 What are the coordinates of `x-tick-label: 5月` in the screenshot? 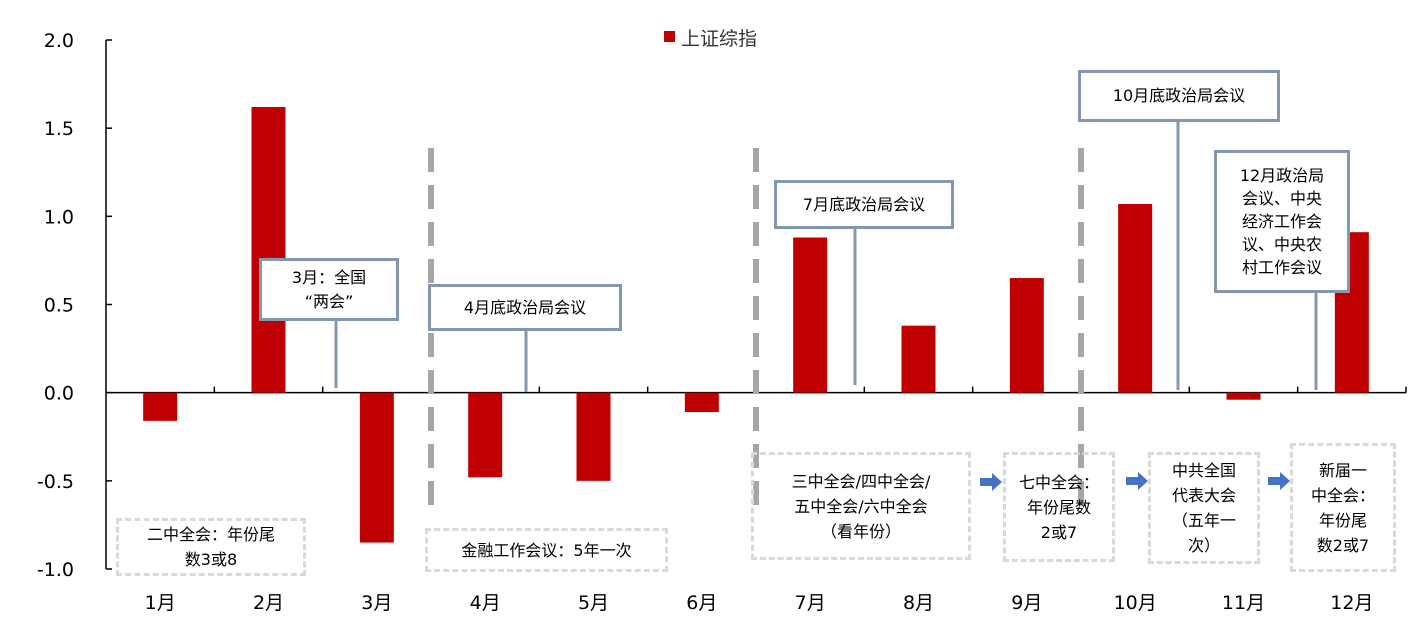 It's located at (593, 603).